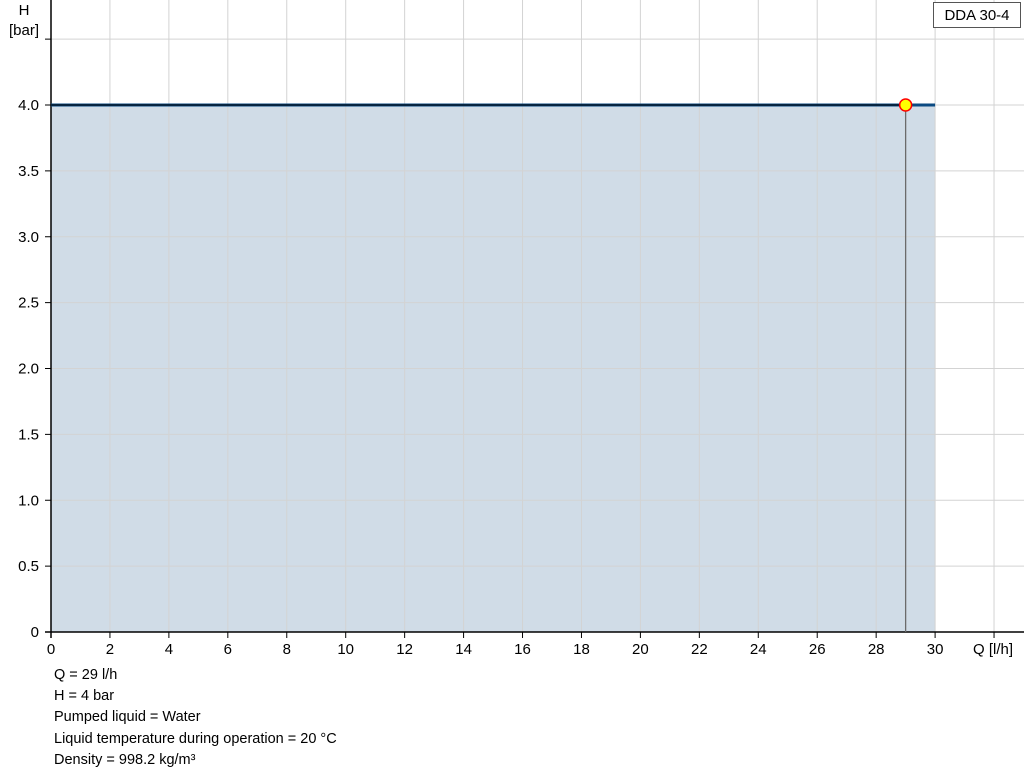 This screenshot has height=781, width=1024. Describe the element at coordinates (876, 649) in the screenshot. I see `x-tick-label: 28` at that location.